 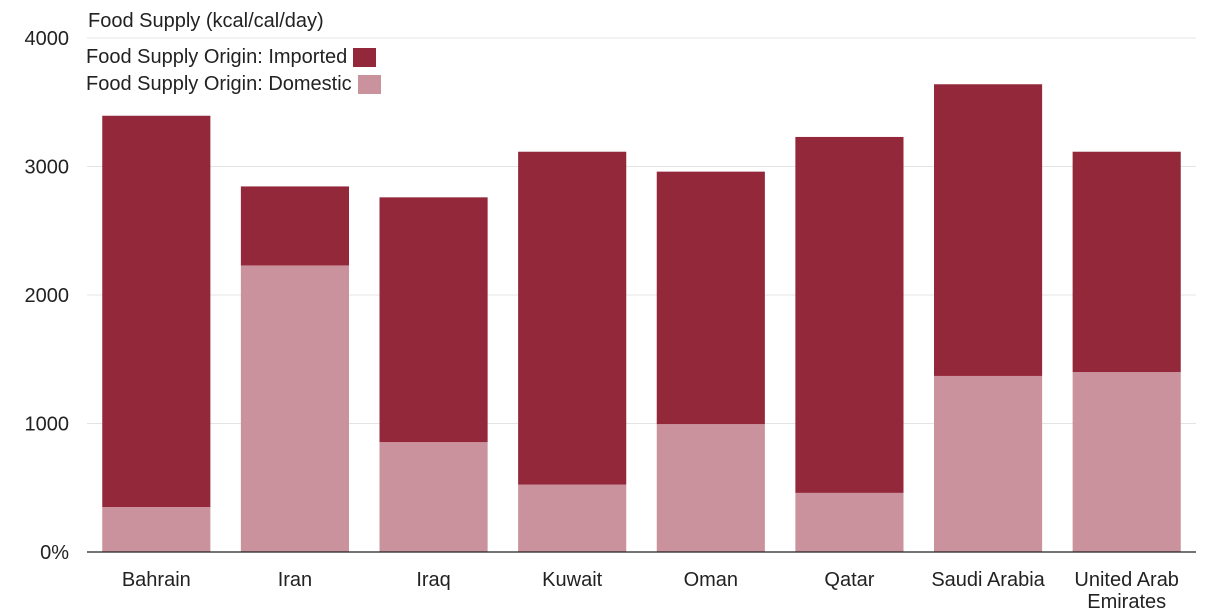 I want to click on x-tick-label: Saudi Arabia, so click(x=988, y=580).